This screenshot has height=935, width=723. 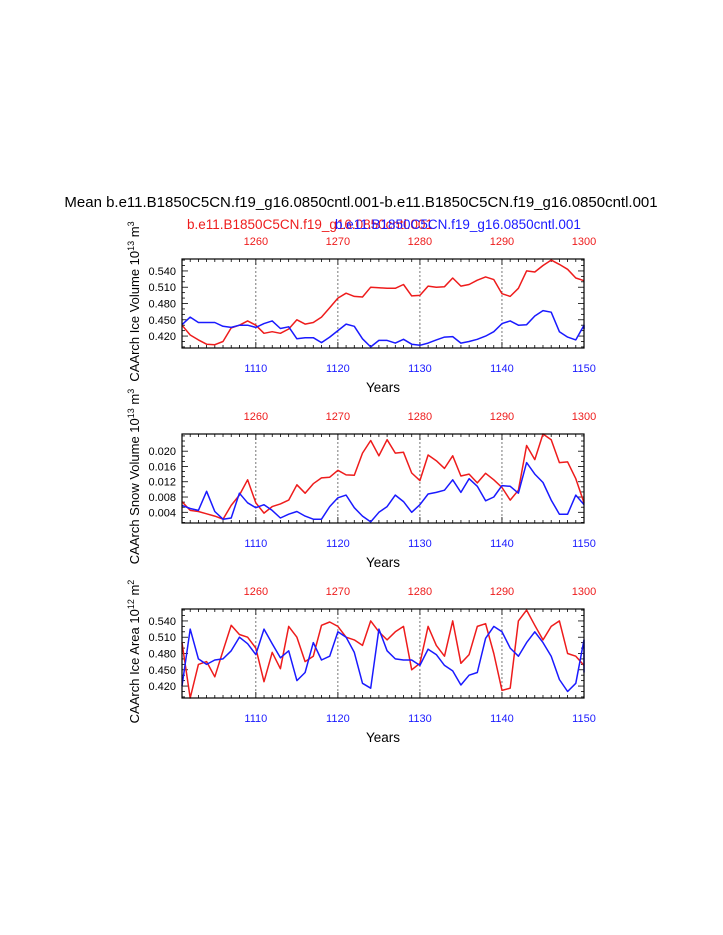 What do you see at coordinates (134, 476) in the screenshot?
I see `y-axis-label: CAArch Snow Volume 1013 m3` at bounding box center [134, 476].